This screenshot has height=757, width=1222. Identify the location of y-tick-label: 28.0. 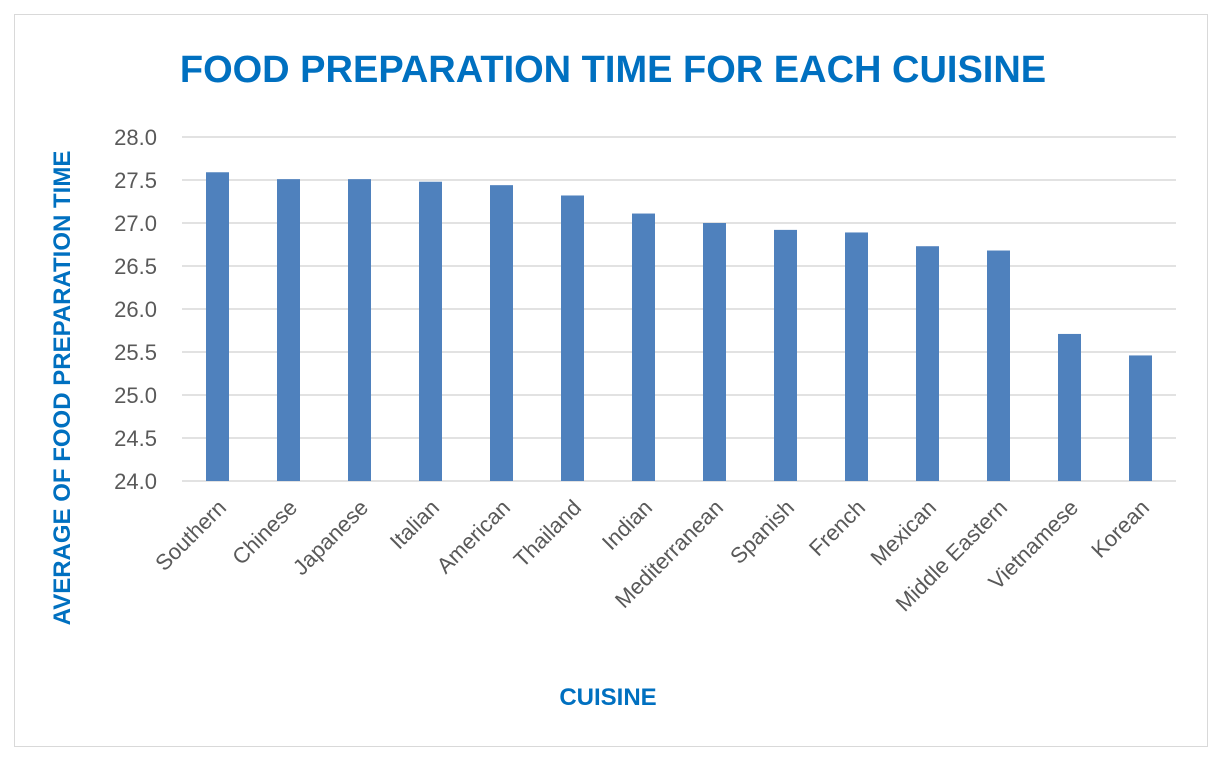
(135, 137).